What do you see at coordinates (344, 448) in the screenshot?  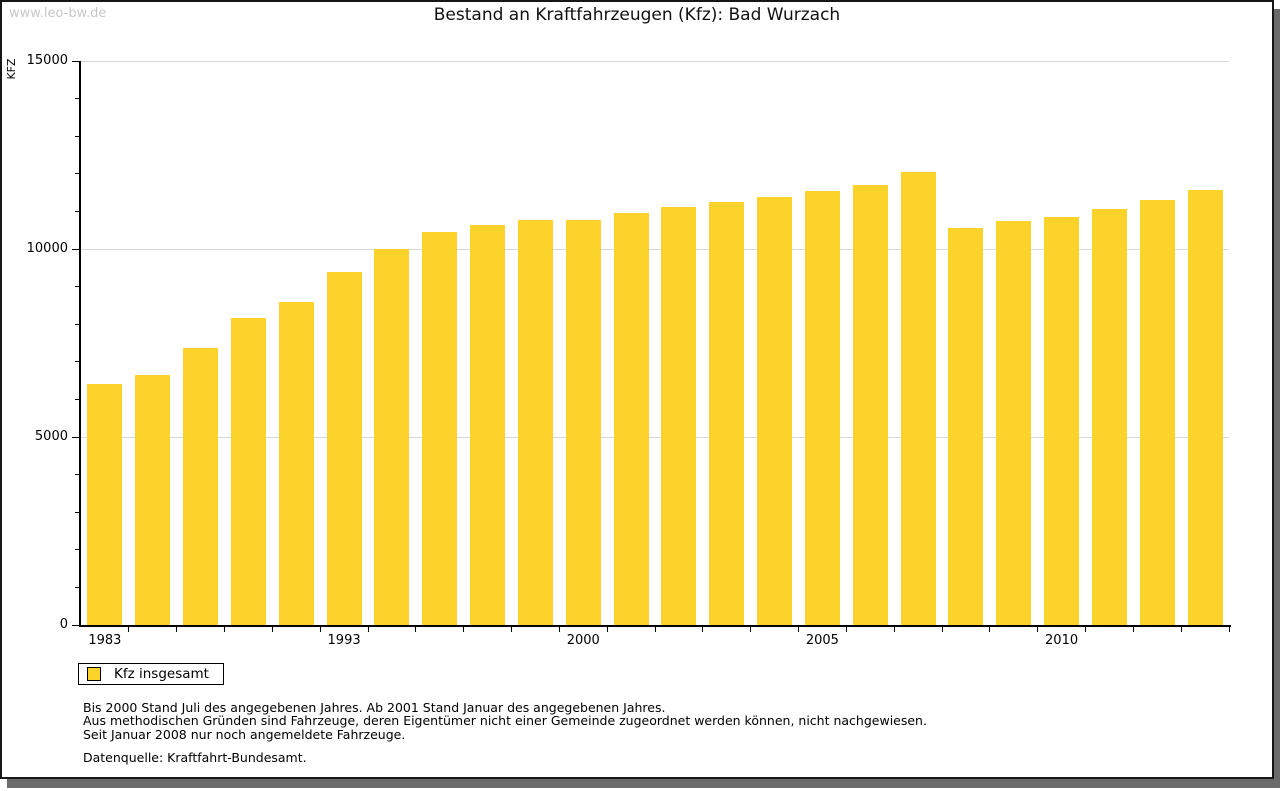 I see `bar-1993` at bounding box center [344, 448].